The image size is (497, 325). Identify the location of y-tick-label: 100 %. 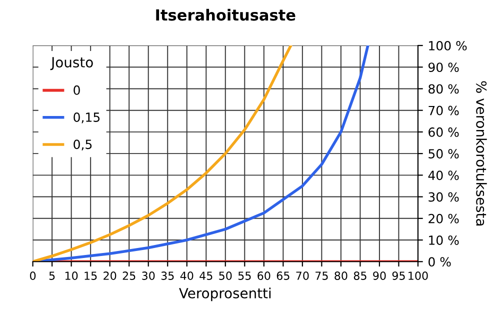
(448, 45).